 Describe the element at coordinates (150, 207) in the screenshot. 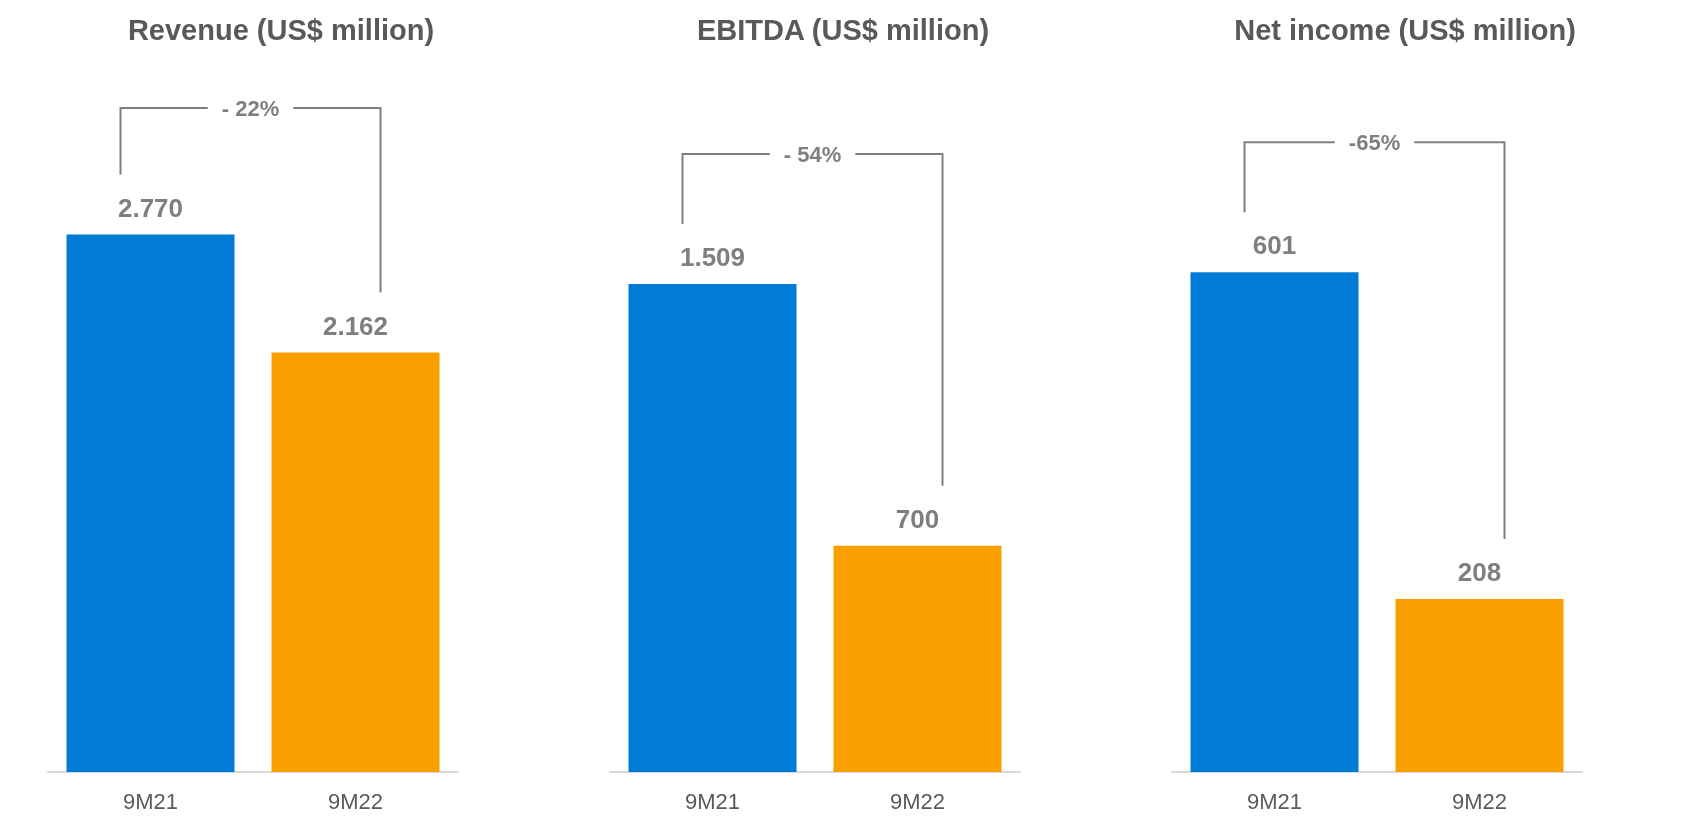

I see `data-label: 2.770` at that location.